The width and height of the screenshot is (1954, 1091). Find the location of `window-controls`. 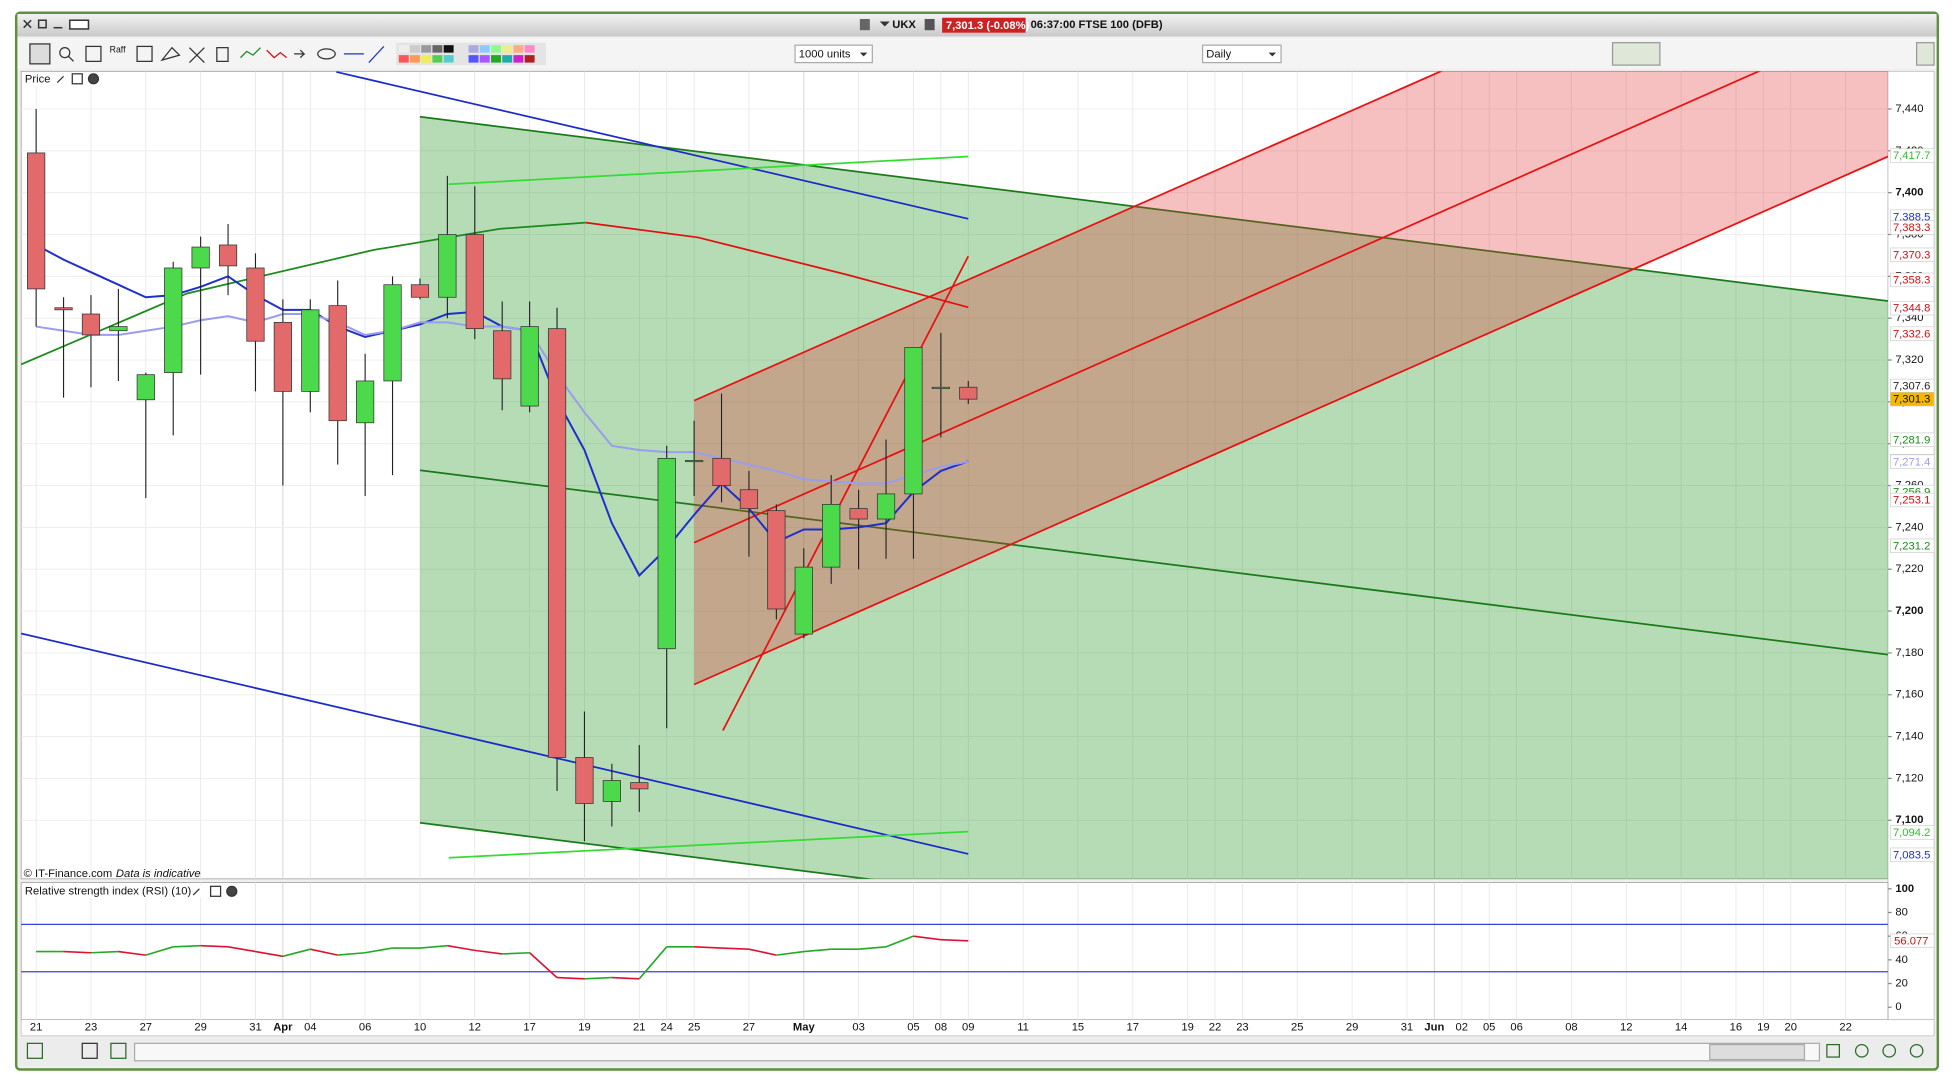

window-controls is located at coordinates (56, 24).